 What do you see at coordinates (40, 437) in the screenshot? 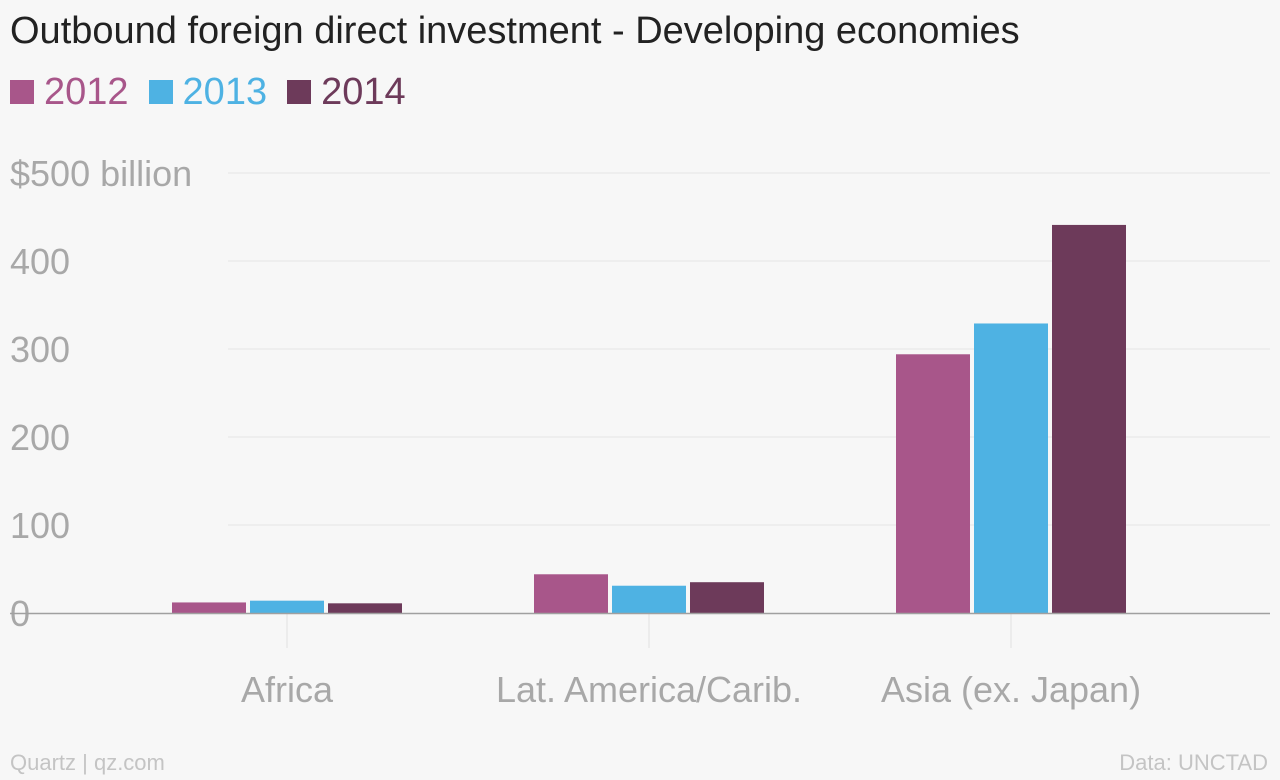
I see `y-tick-label: 200` at bounding box center [40, 437].